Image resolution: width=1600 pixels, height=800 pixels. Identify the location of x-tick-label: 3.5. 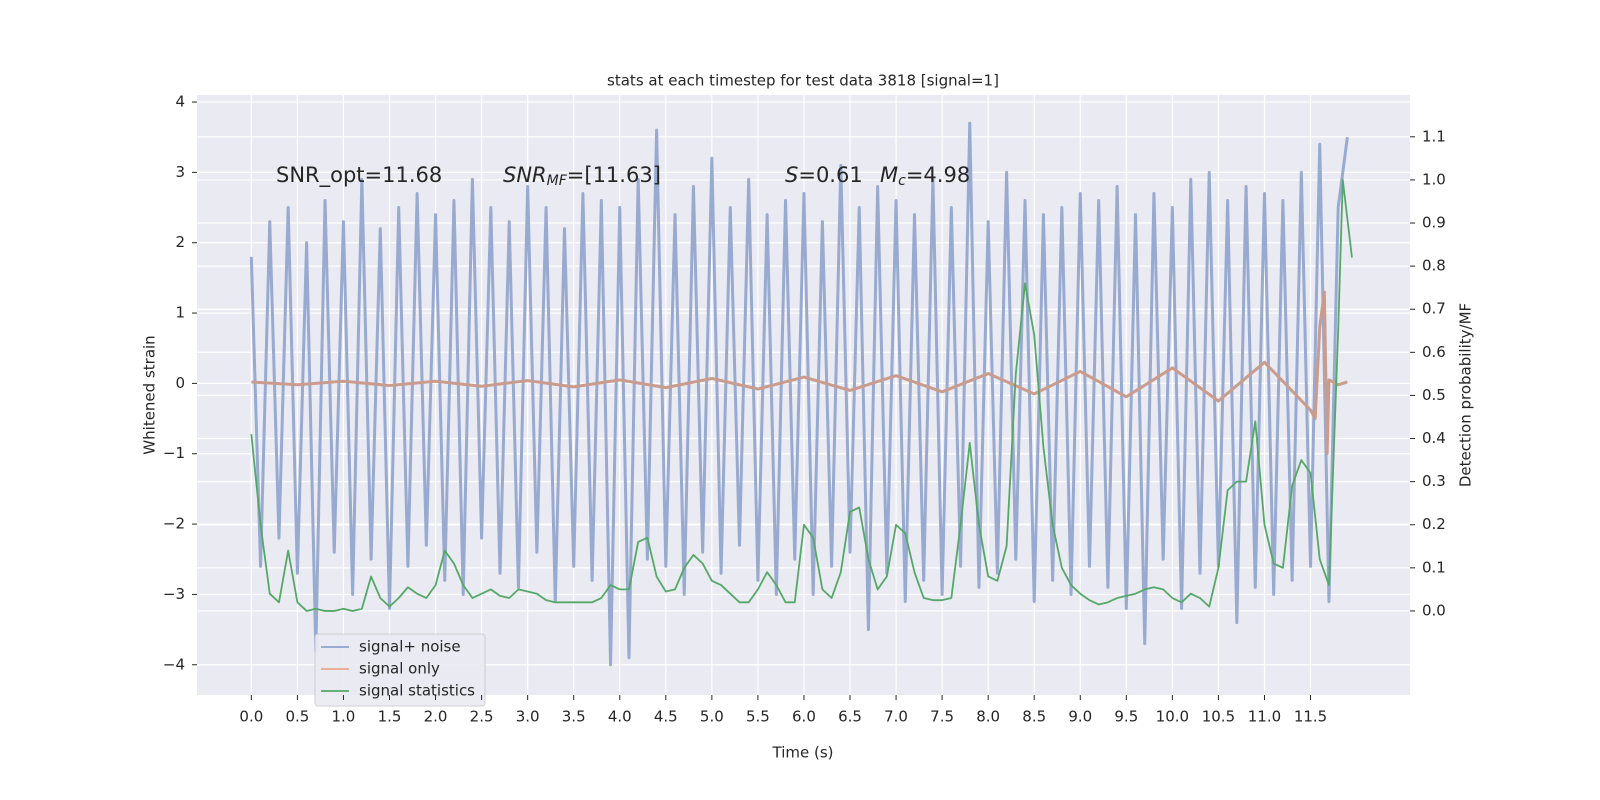
(574, 717).